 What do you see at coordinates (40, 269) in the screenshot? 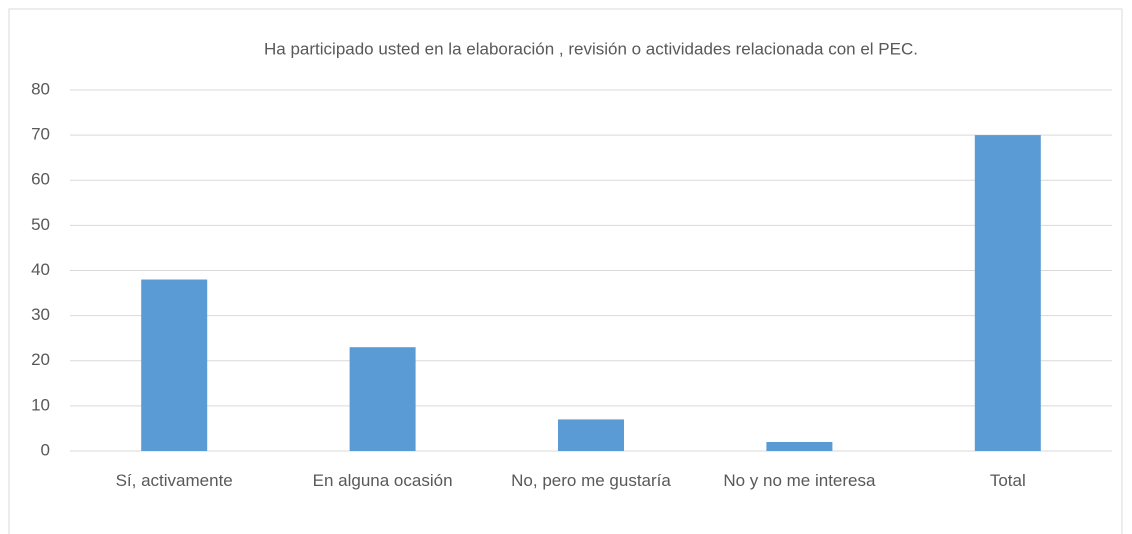
I see `y-tick-label: 40` at bounding box center [40, 269].